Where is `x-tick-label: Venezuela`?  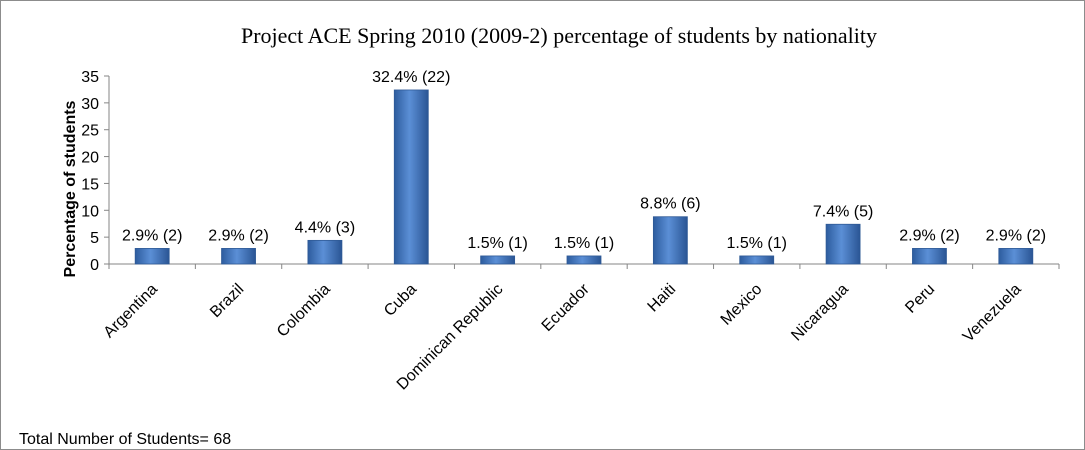
x-tick-label: Venezuela is located at coordinates (992, 313).